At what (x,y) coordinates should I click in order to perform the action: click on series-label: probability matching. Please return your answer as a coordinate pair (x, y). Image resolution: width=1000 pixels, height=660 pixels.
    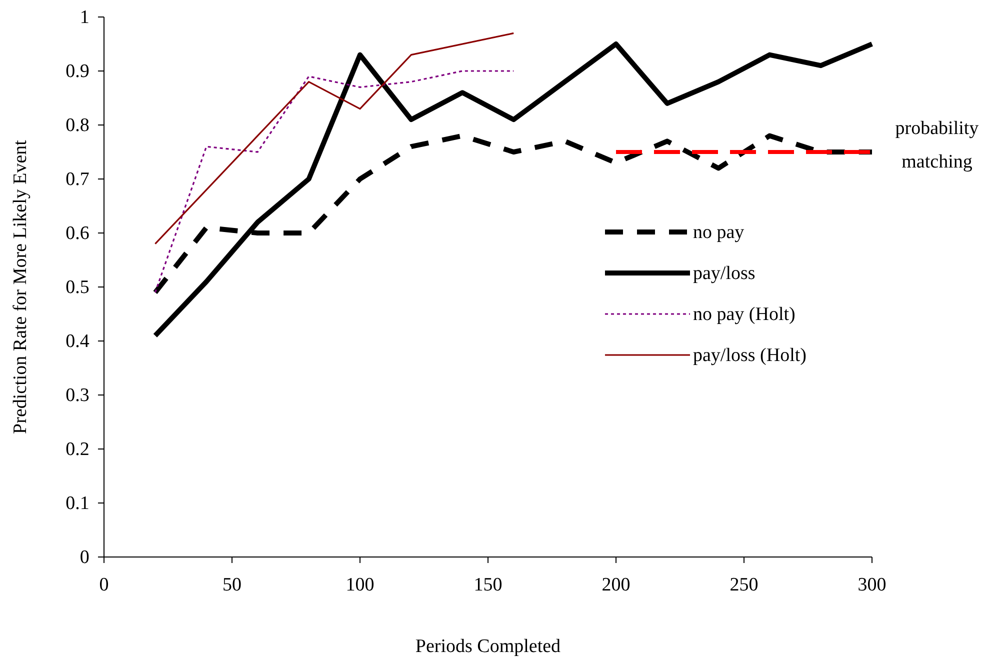
    Looking at the image, I should click on (937, 145).